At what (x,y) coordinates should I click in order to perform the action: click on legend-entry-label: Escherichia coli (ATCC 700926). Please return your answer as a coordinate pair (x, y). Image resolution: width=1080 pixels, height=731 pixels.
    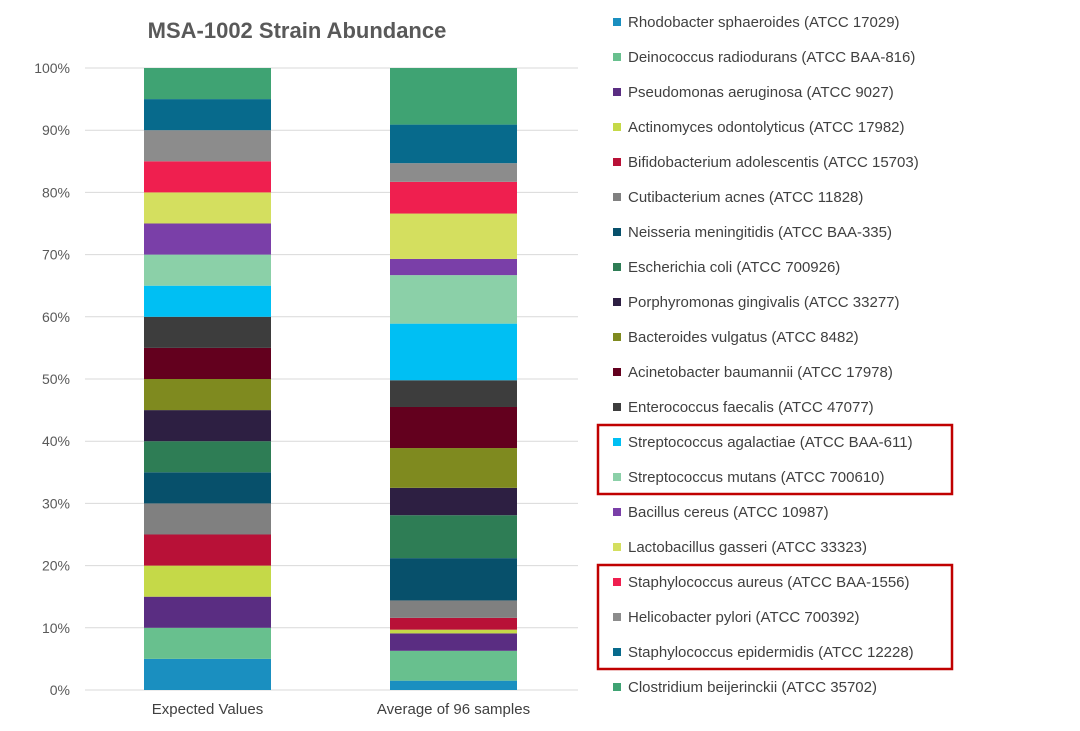
    Looking at the image, I should click on (734, 267).